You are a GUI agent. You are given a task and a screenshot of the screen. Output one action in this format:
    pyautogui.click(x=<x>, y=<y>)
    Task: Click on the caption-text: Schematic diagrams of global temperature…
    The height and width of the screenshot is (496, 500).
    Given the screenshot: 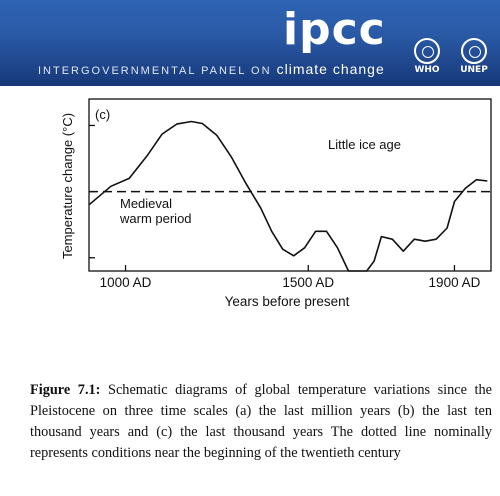 What is the action you would take?
    pyautogui.click(x=261, y=421)
    